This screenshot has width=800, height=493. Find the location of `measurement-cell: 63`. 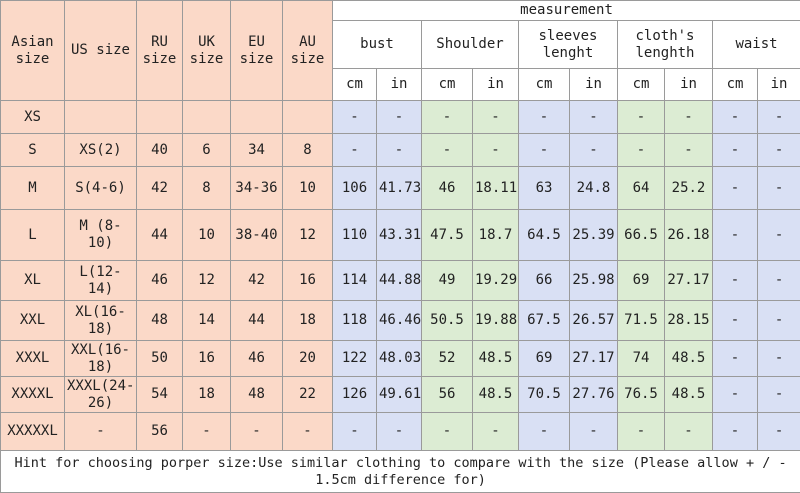

measurement-cell: 63 is located at coordinates (544, 188).